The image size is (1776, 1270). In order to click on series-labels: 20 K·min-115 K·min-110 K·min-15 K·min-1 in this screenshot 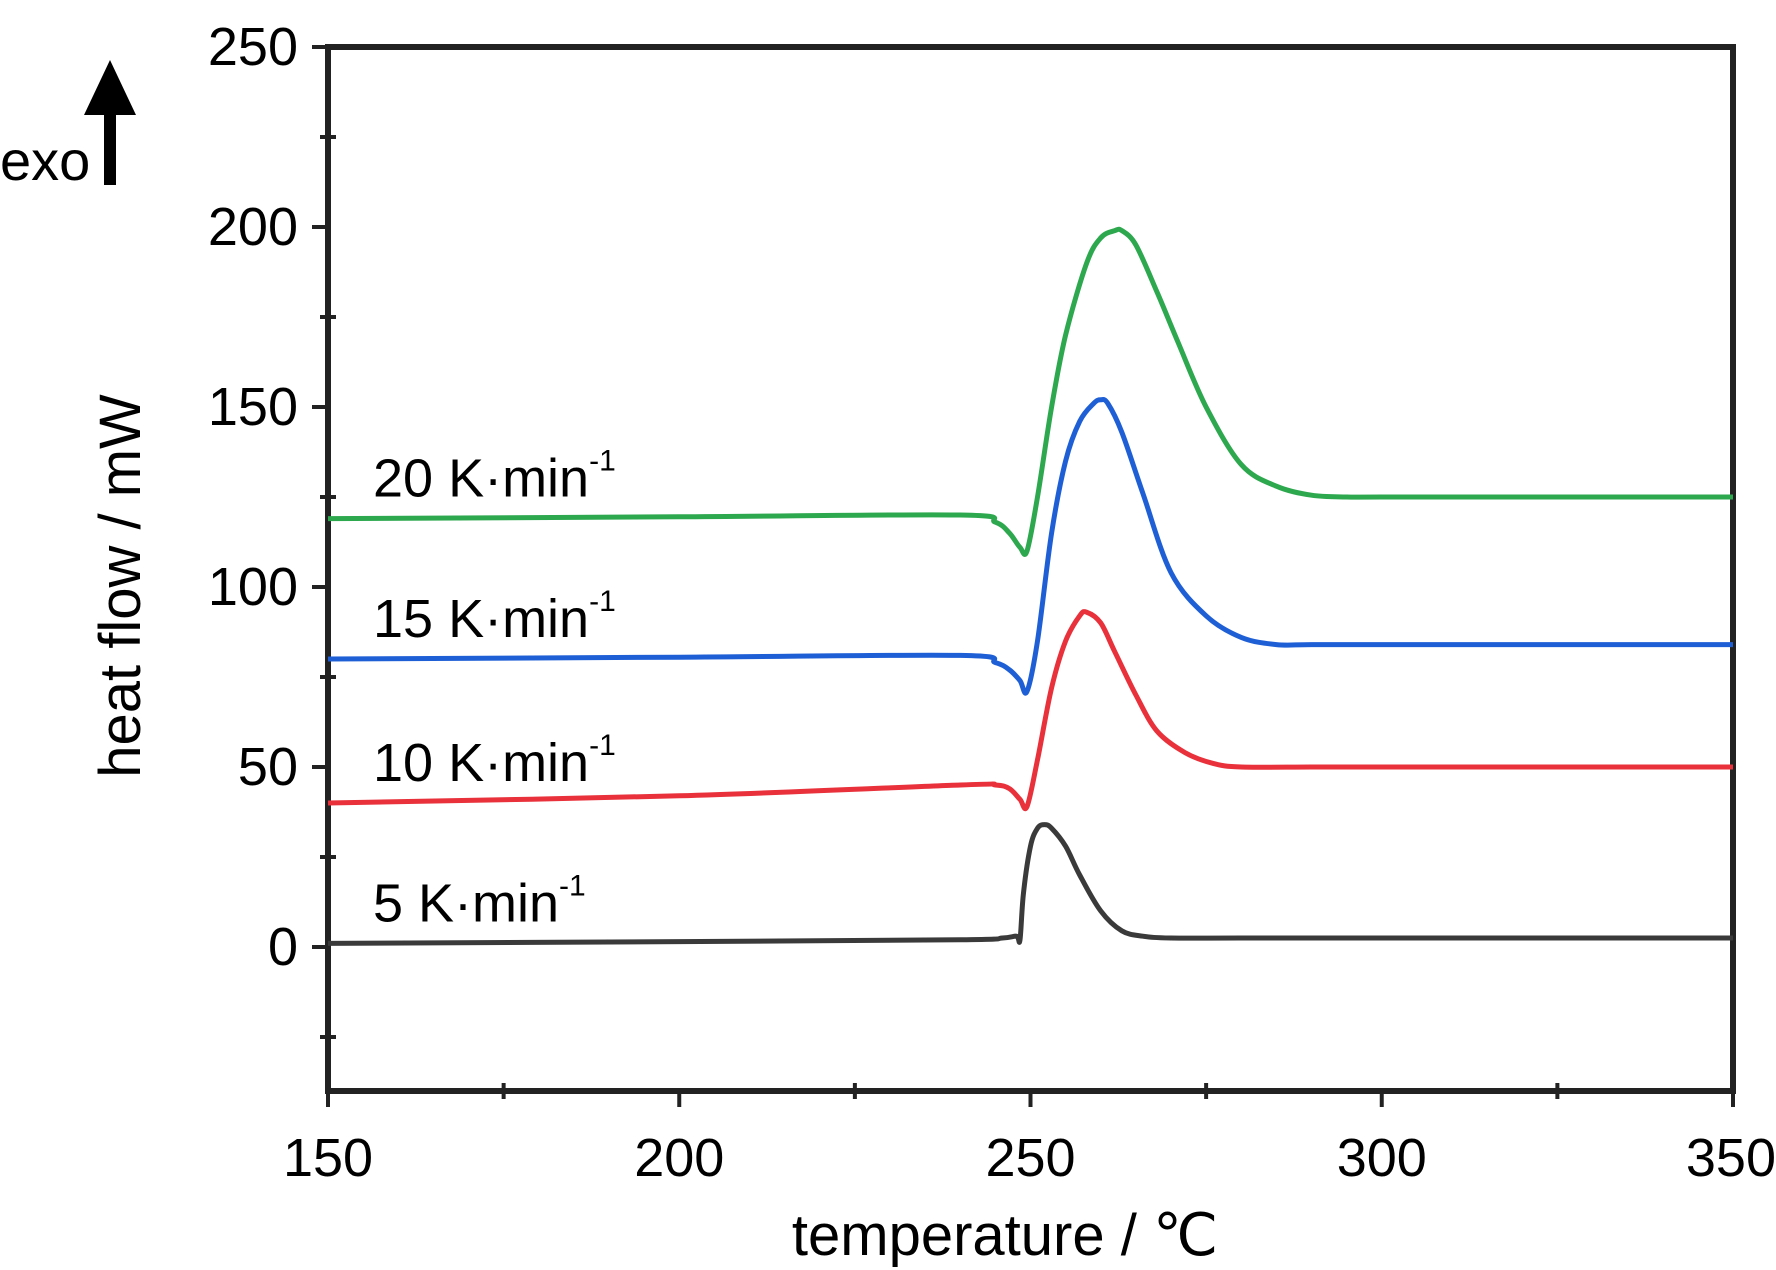, I will do `click(494, 689)`.